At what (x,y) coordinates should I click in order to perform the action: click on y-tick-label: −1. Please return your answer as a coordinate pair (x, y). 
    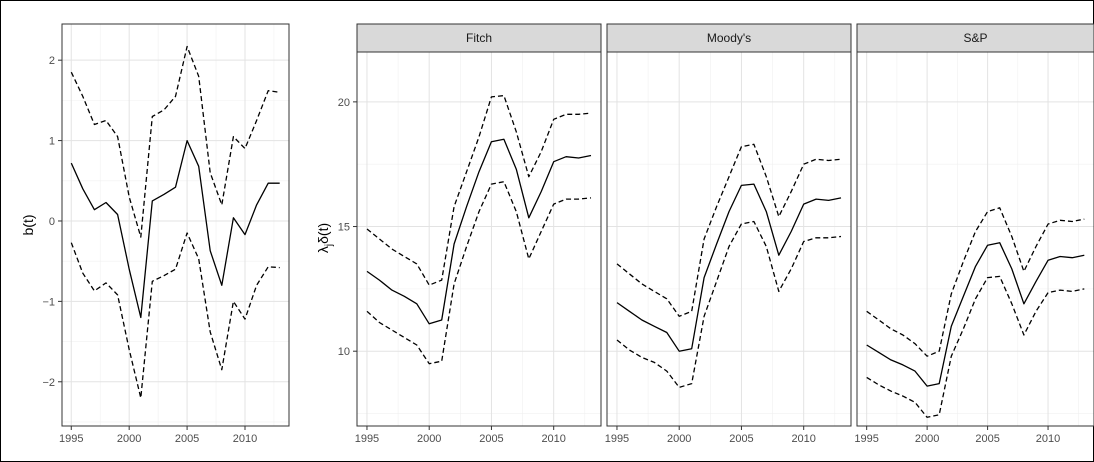
    Looking at the image, I should click on (48, 302).